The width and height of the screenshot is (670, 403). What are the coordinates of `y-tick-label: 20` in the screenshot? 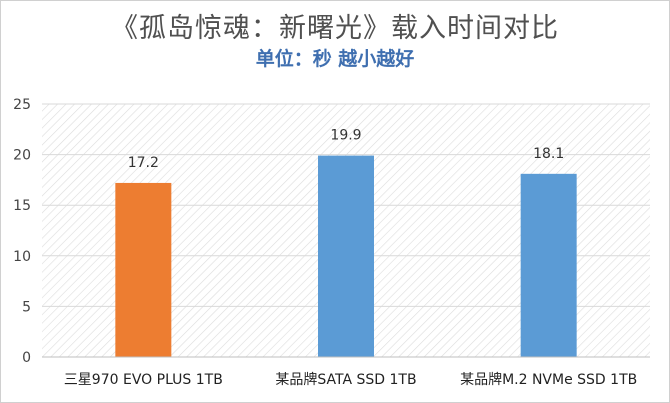 It's located at (22, 156).